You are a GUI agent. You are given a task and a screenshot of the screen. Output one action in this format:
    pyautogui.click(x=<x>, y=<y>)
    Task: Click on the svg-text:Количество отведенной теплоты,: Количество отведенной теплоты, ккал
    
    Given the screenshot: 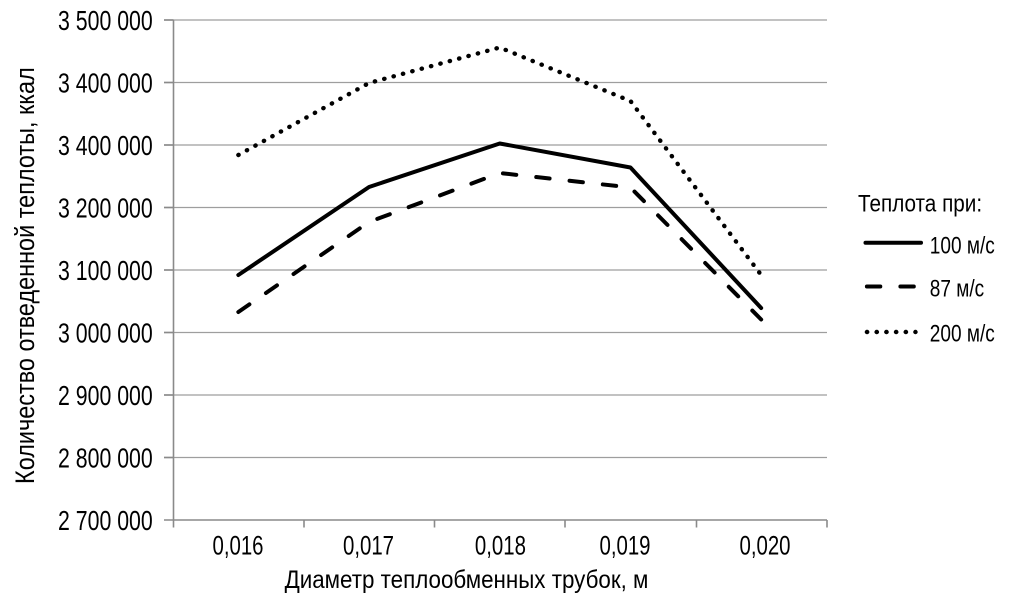 What is the action you would take?
    pyautogui.click(x=26, y=275)
    